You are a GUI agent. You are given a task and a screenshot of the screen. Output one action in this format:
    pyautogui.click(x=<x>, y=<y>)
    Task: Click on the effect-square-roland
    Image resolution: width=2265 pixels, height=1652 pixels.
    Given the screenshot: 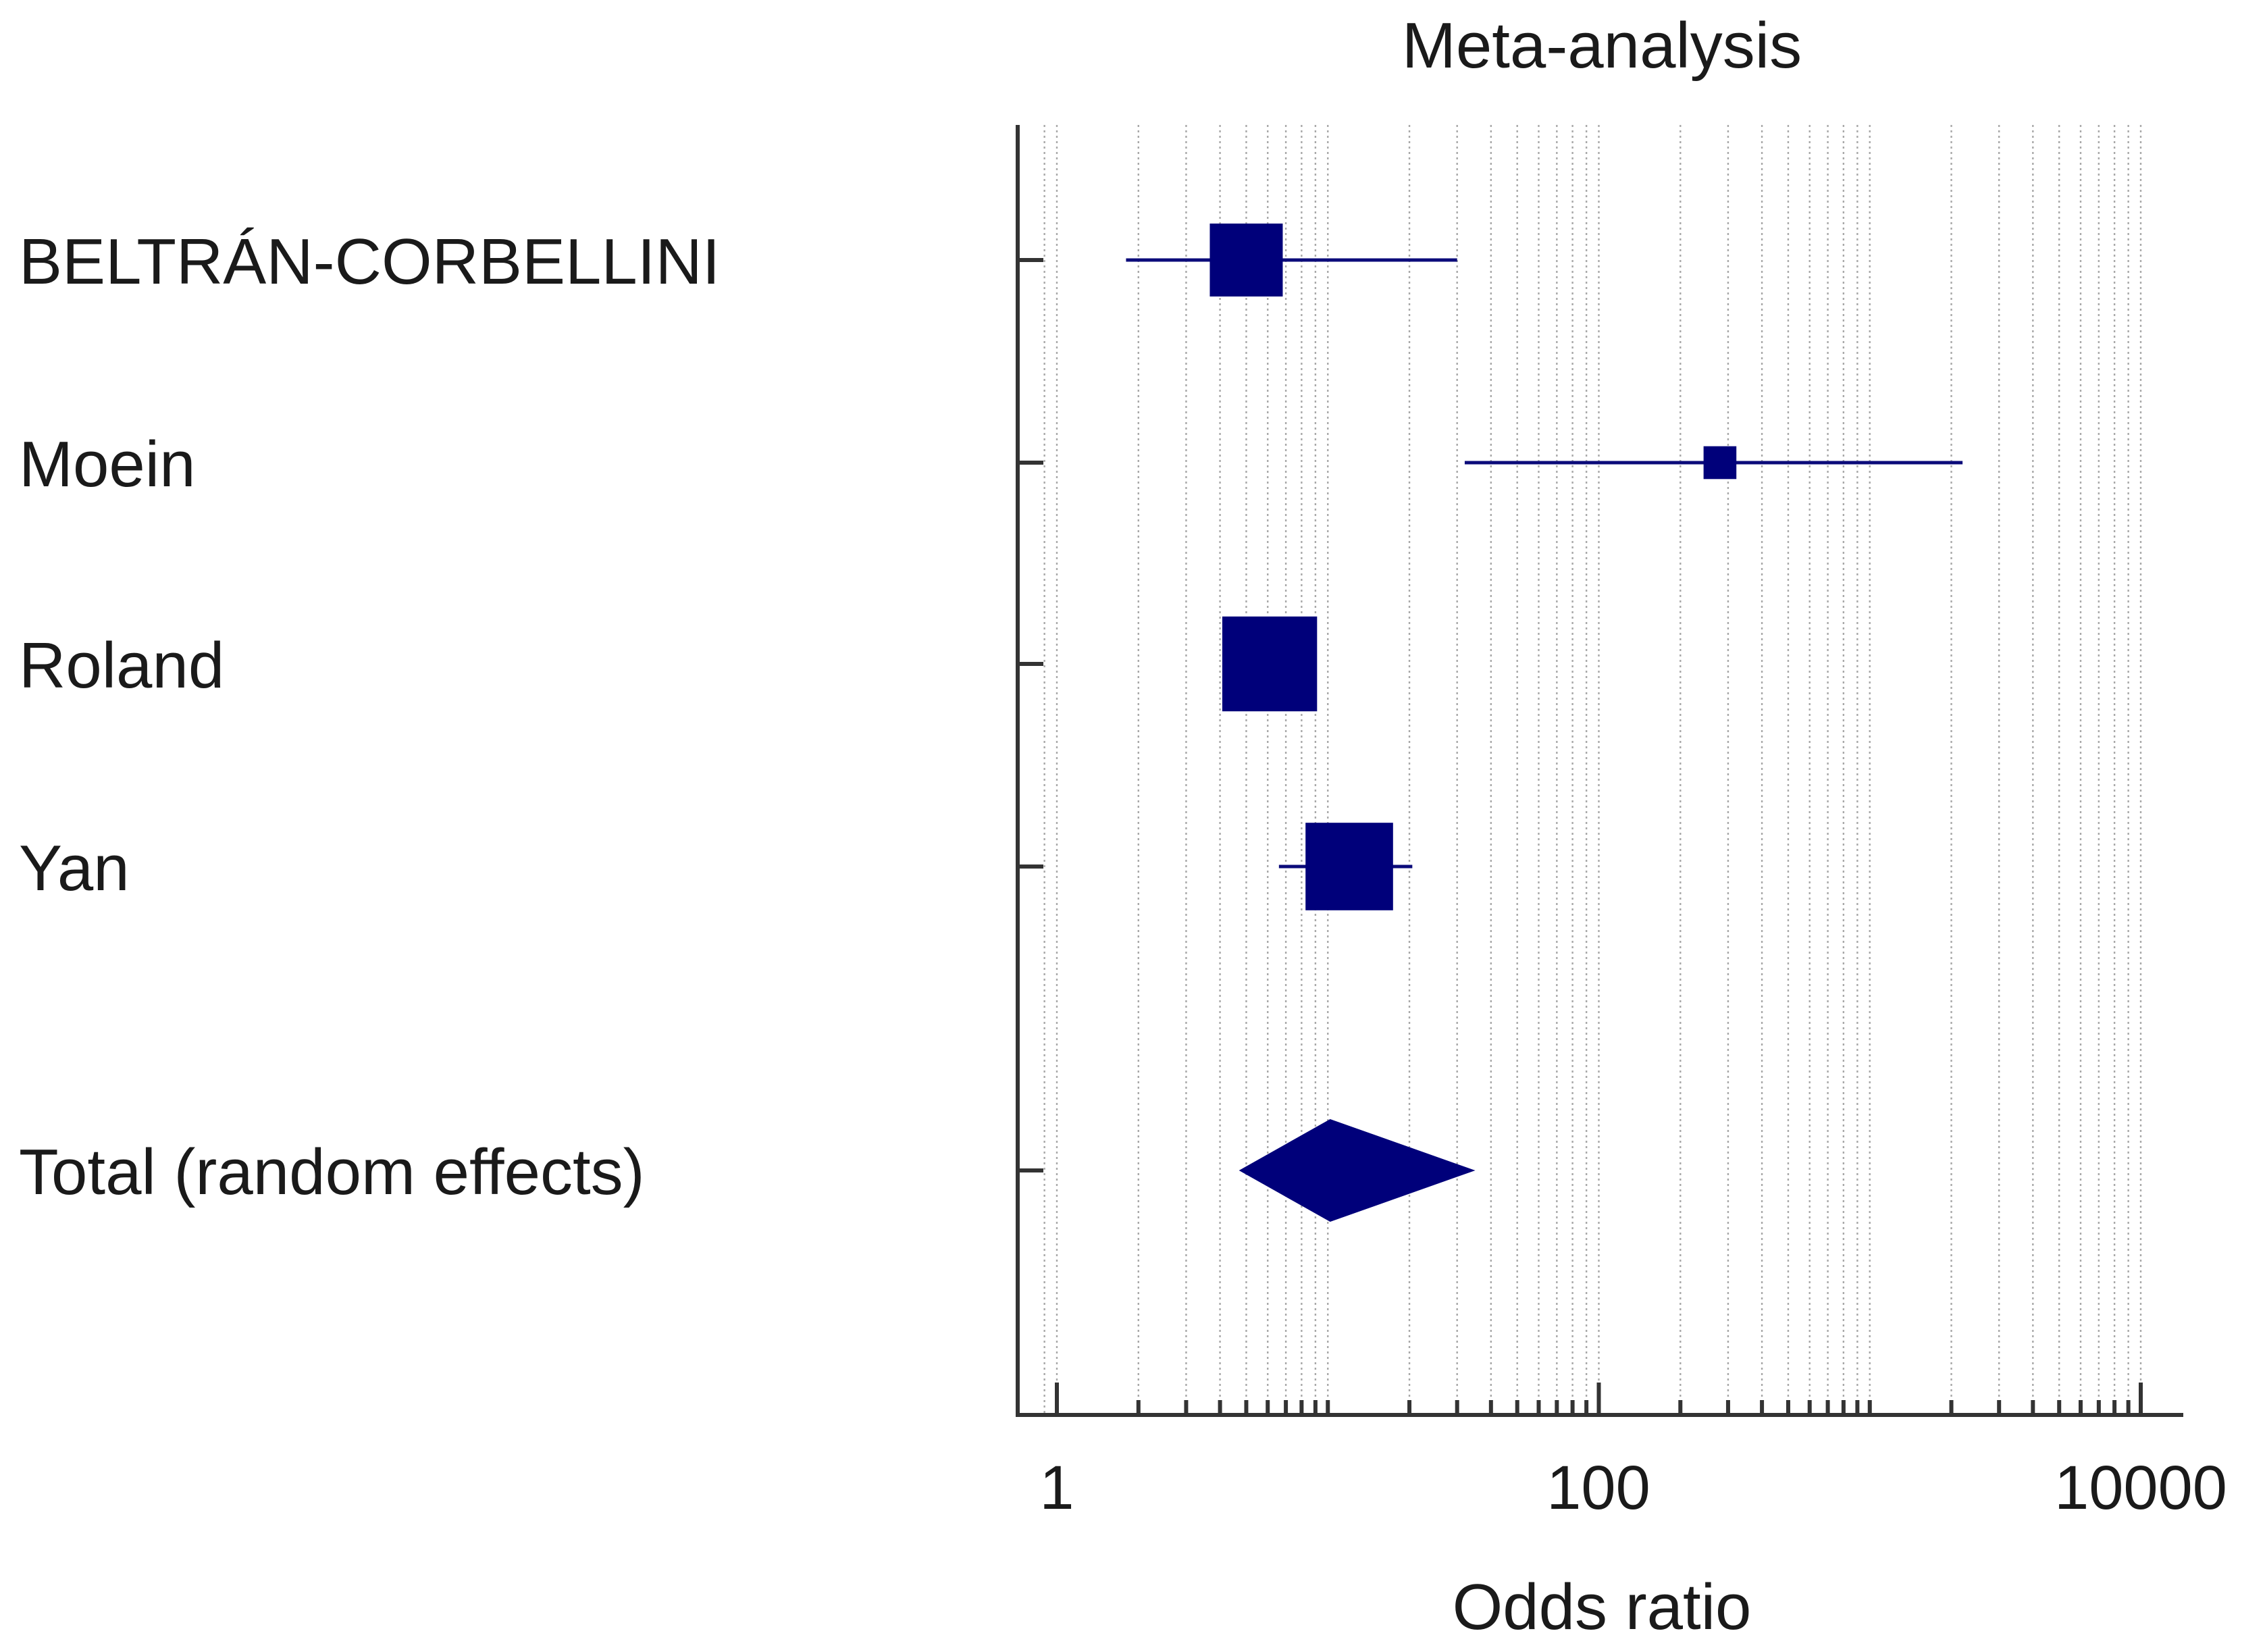 What is the action you would take?
    pyautogui.click(x=1270, y=664)
    